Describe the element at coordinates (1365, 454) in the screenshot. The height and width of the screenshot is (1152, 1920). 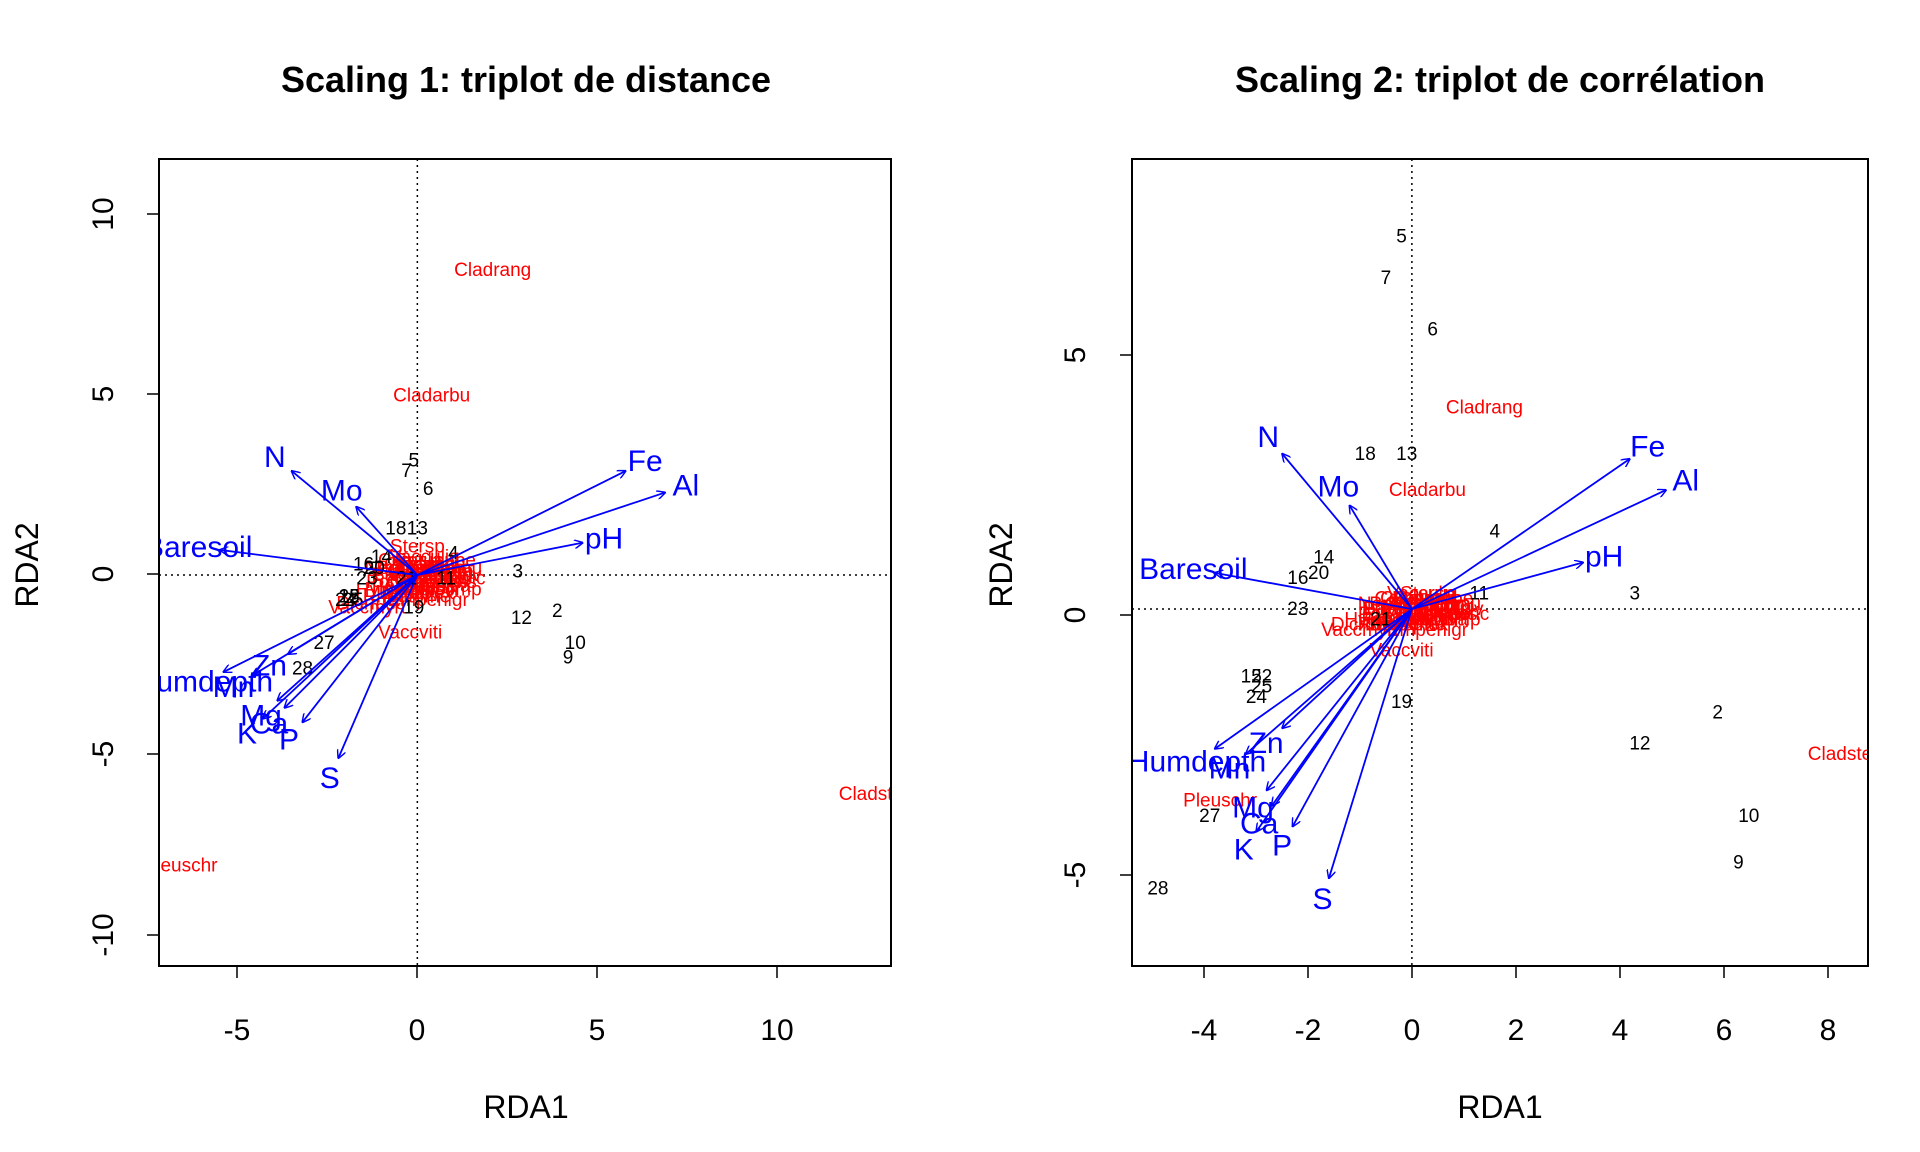
I see `site-label: 18` at that location.